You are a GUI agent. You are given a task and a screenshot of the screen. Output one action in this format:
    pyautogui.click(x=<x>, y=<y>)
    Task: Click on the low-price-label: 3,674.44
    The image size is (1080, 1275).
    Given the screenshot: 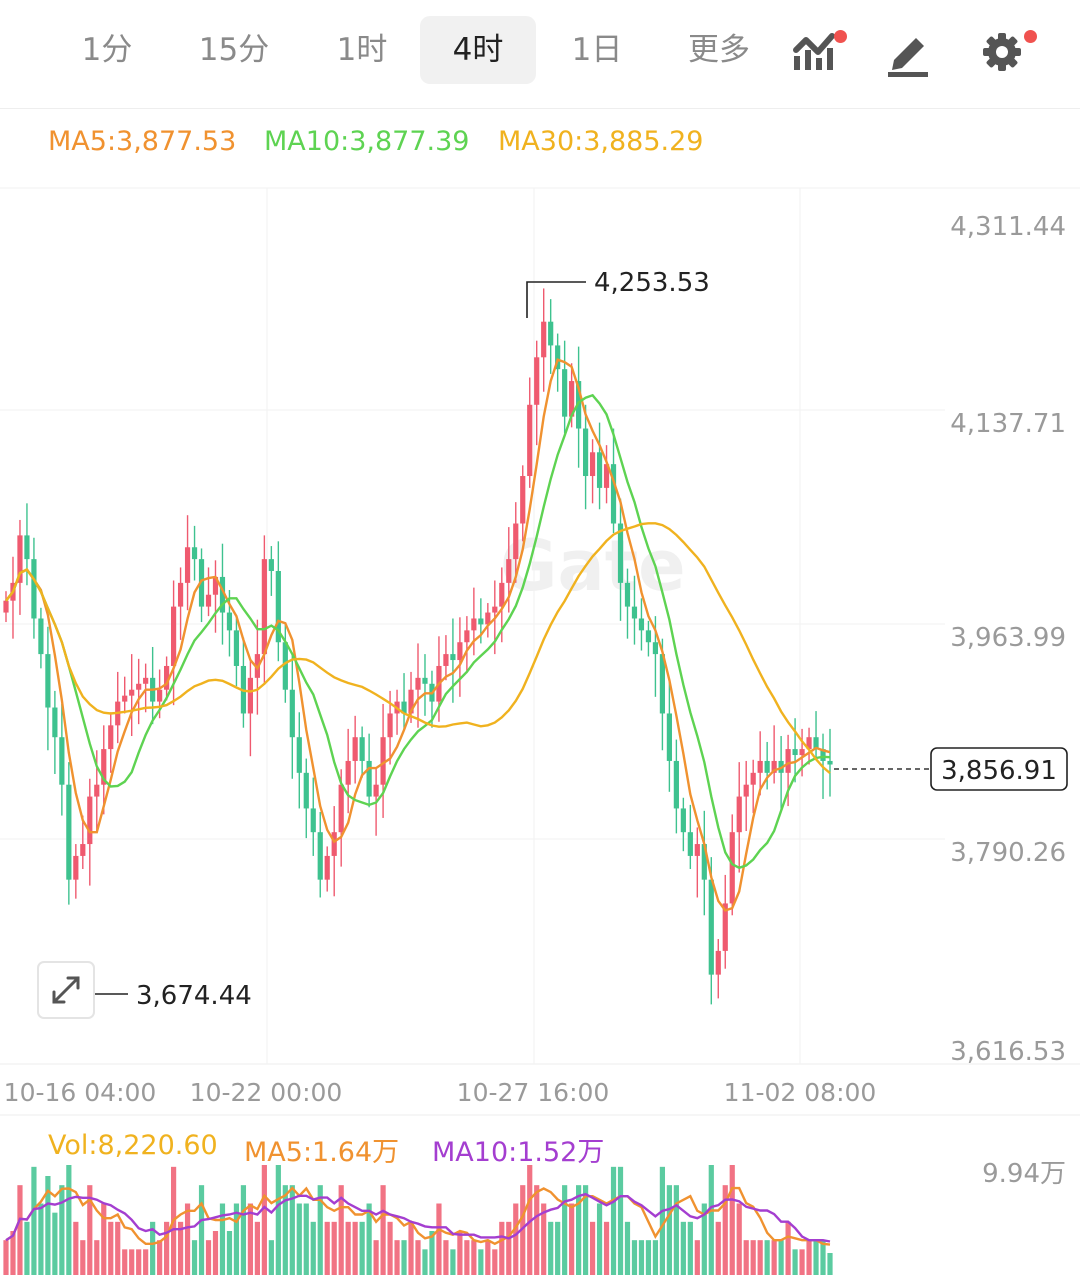 What is the action you would take?
    pyautogui.click(x=194, y=996)
    